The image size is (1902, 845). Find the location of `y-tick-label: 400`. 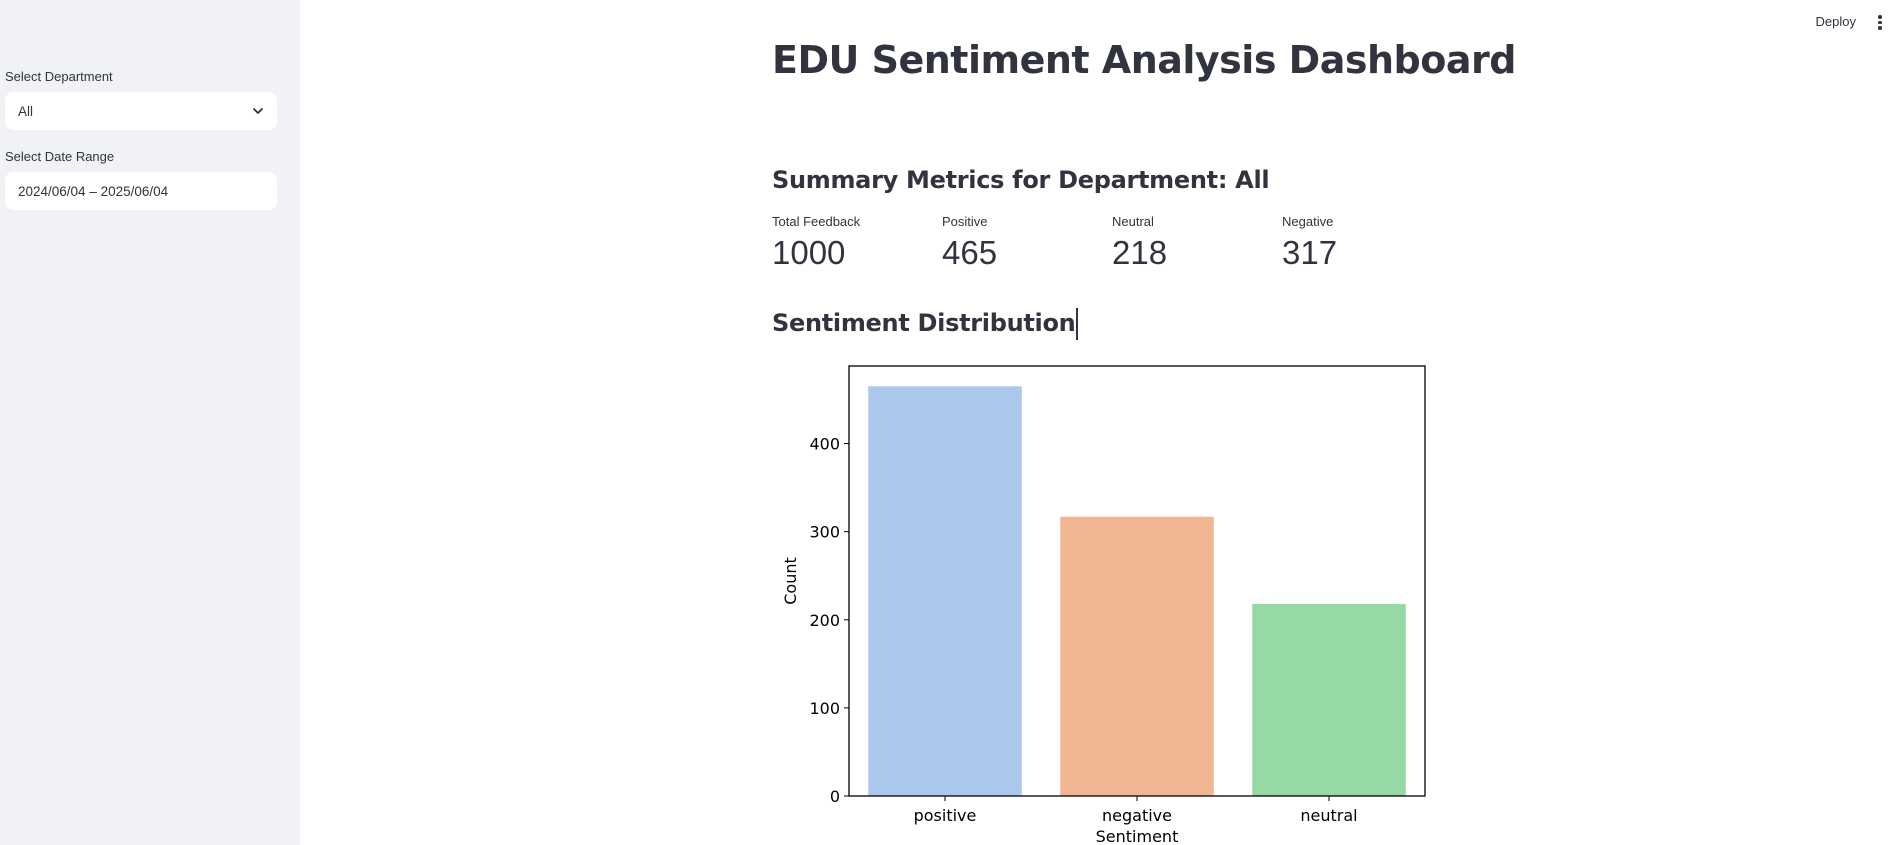

y-tick-label: 400 is located at coordinates (824, 444).